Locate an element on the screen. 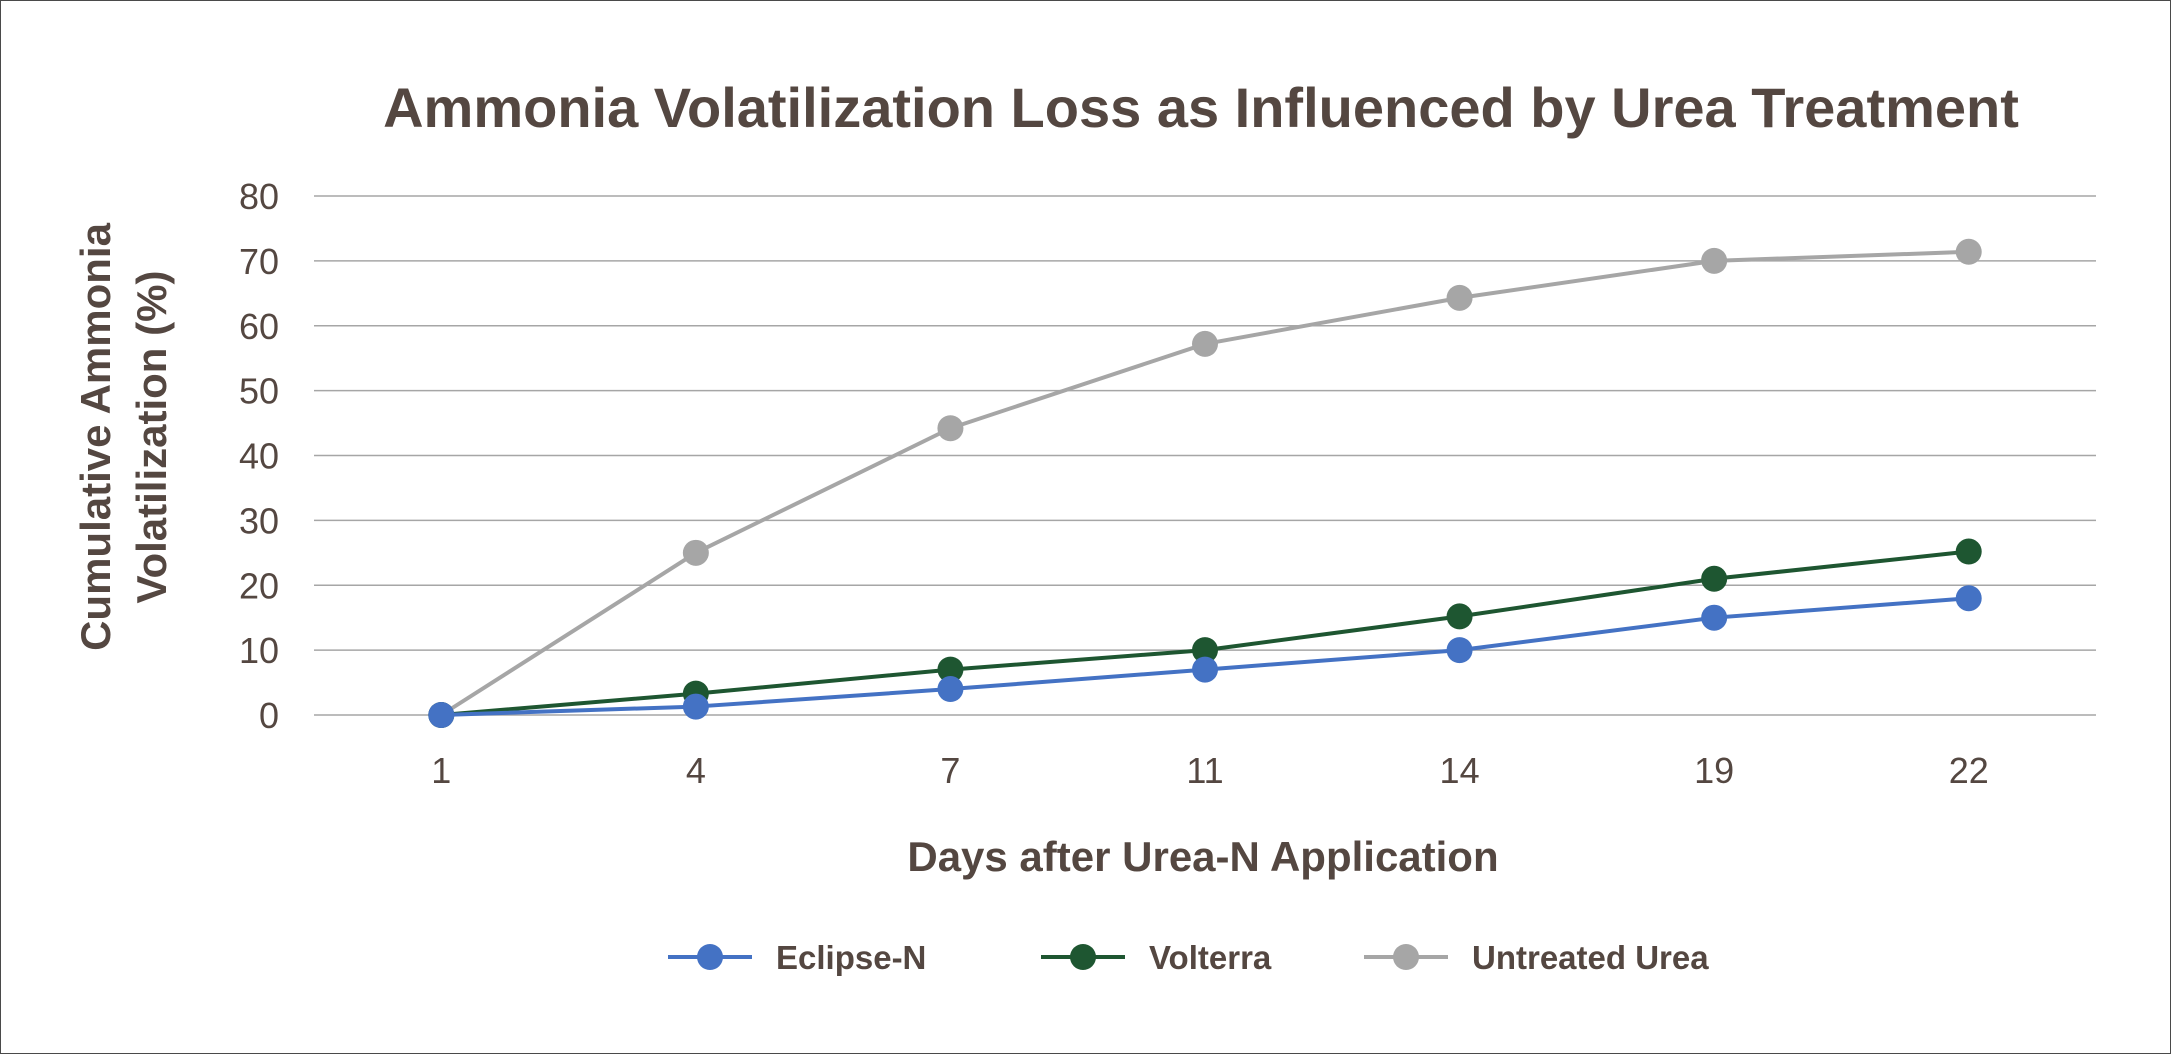  y-tick-label: 60 is located at coordinates (259, 326).